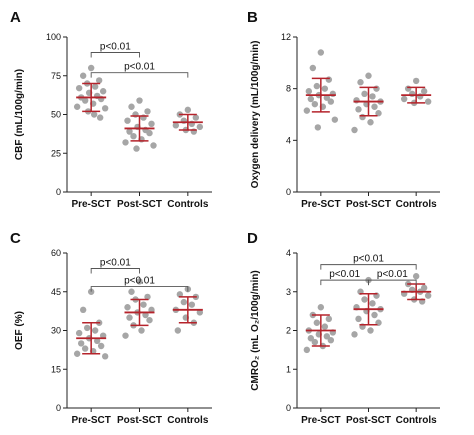  What do you see at coordinates (15, 238) in the screenshot?
I see `panel-letter: C` at bounding box center [15, 238].